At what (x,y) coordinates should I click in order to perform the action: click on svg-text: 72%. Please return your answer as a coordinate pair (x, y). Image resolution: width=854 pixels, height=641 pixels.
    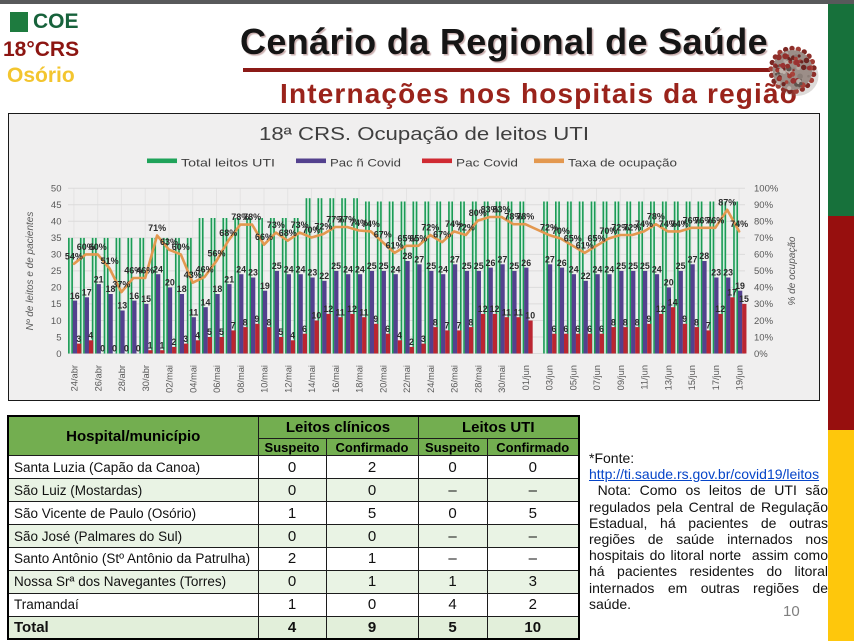
    Looking at the image, I should click on (466, 228).